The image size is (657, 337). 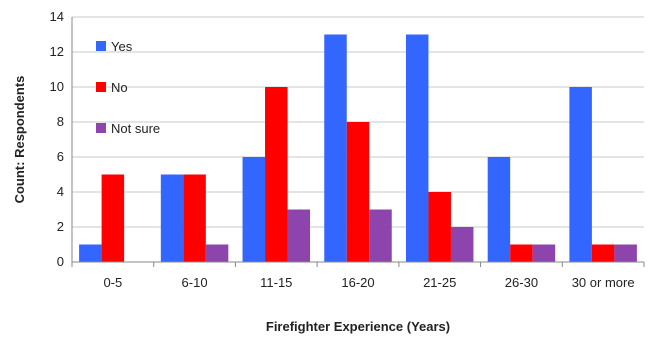 I want to click on legend: Yes No Not sure, so click(x=128, y=87).